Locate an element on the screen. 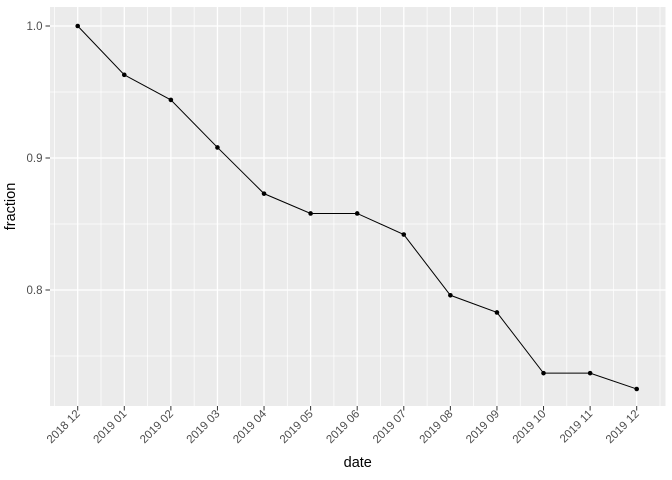 The height and width of the screenshot is (480, 672). x-tick-label: 2019 07 is located at coordinates (390, 427).